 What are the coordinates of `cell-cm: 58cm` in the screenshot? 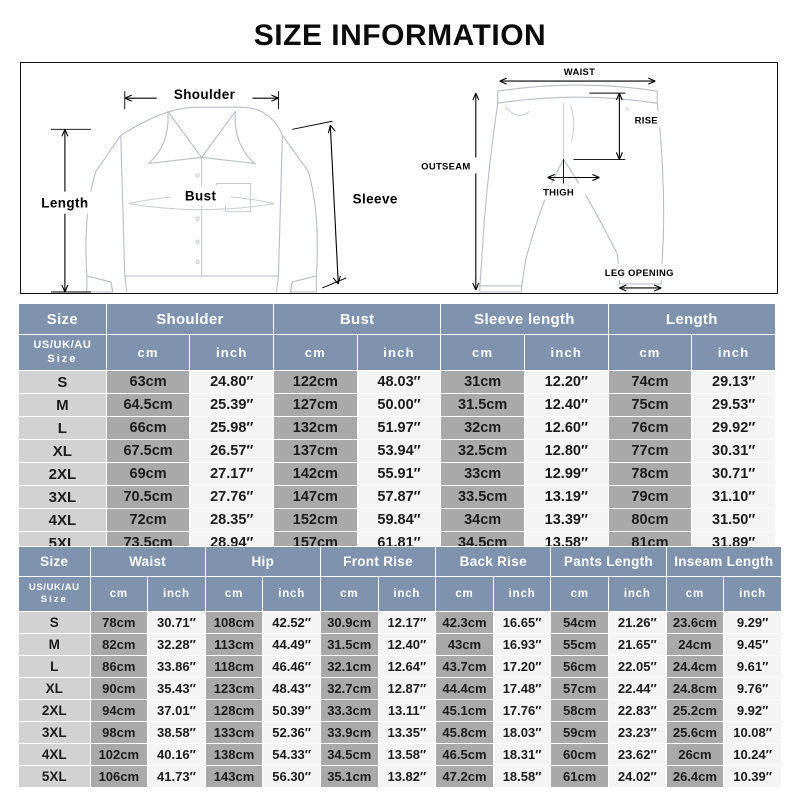 It's located at (579, 710).